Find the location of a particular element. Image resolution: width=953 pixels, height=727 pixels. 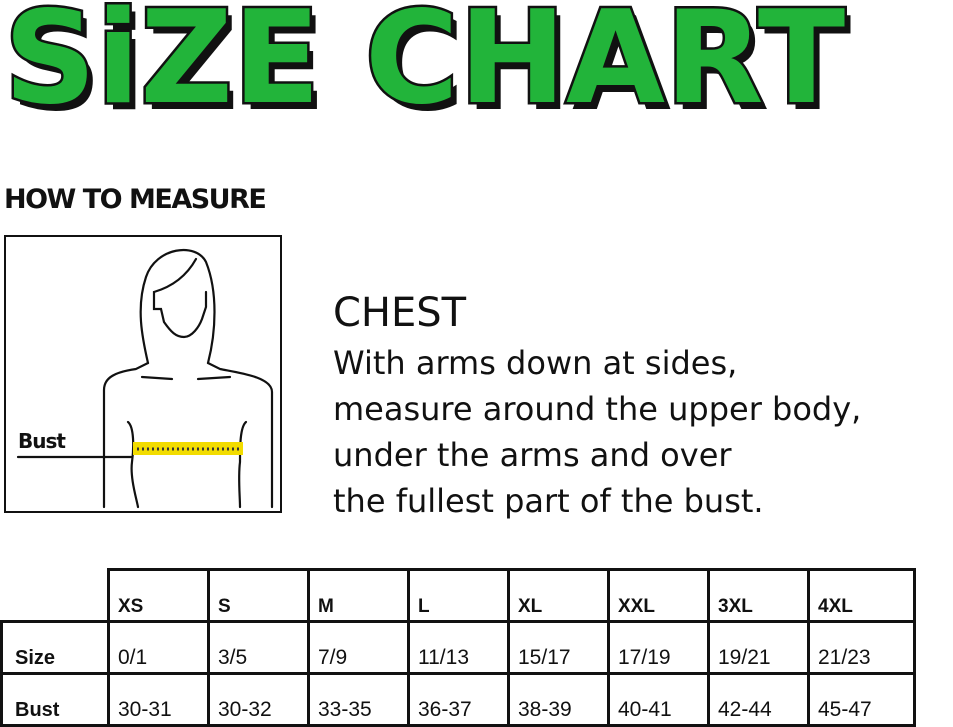

table-cell: 15/17 is located at coordinates (558, 647).